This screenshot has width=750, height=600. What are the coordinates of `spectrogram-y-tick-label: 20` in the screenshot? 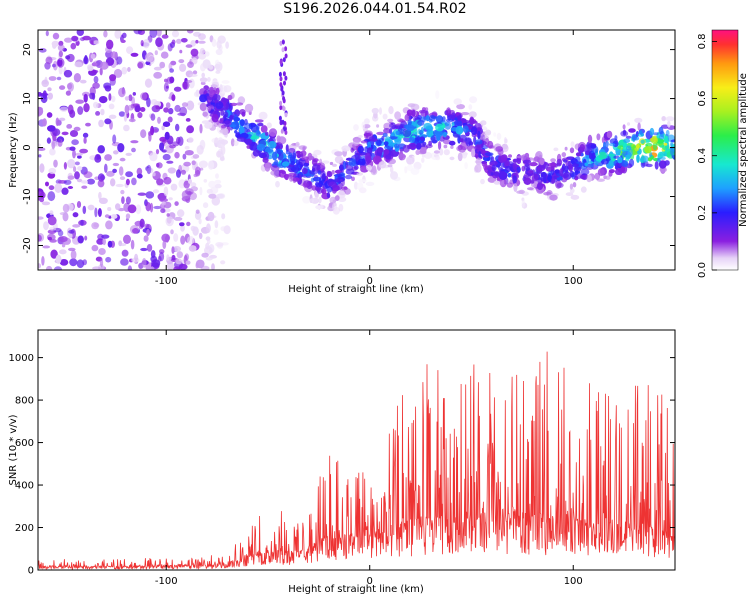 It's located at (27, 49).